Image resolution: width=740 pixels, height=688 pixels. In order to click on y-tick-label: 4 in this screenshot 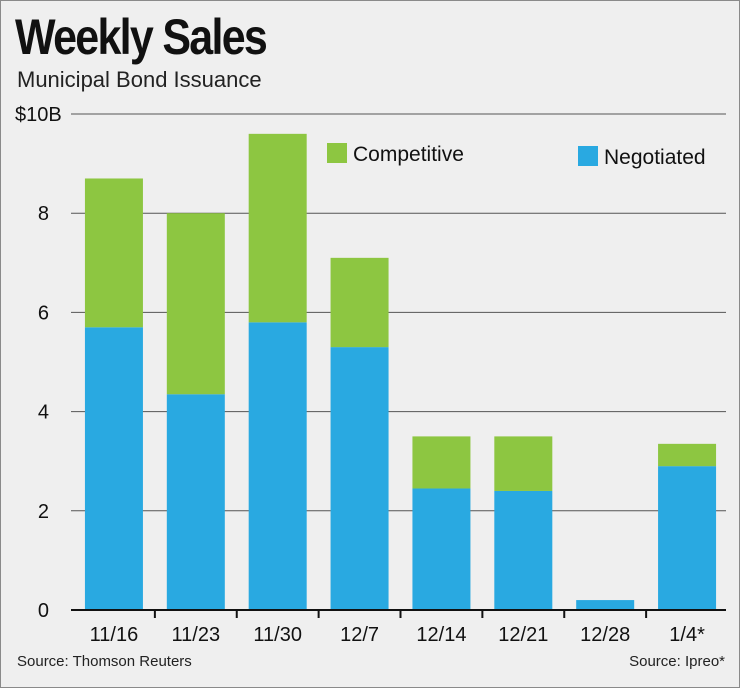, I will do `click(43, 413)`.